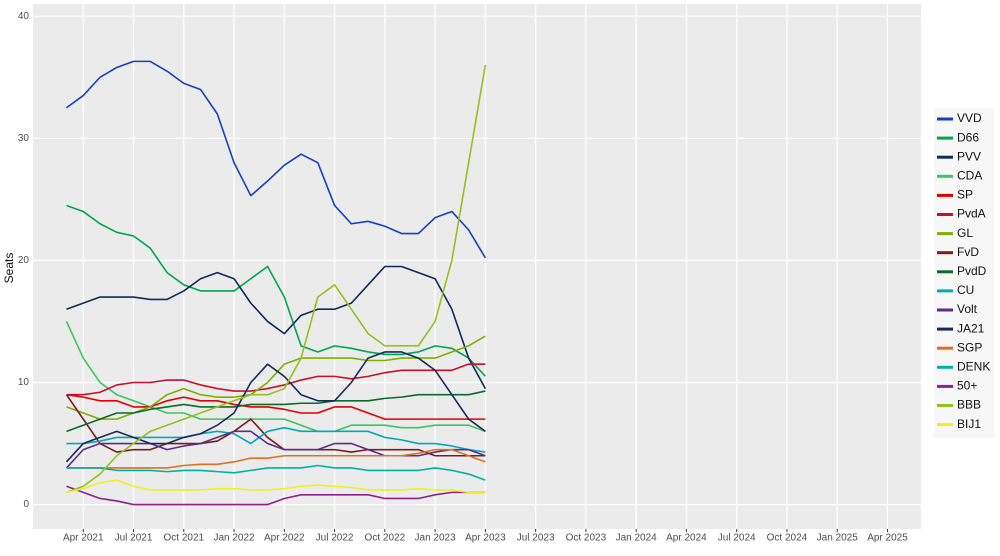 This screenshot has width=1000, height=556. What do you see at coordinates (134, 538) in the screenshot?
I see `x-tick-label: Jul 2021` at bounding box center [134, 538].